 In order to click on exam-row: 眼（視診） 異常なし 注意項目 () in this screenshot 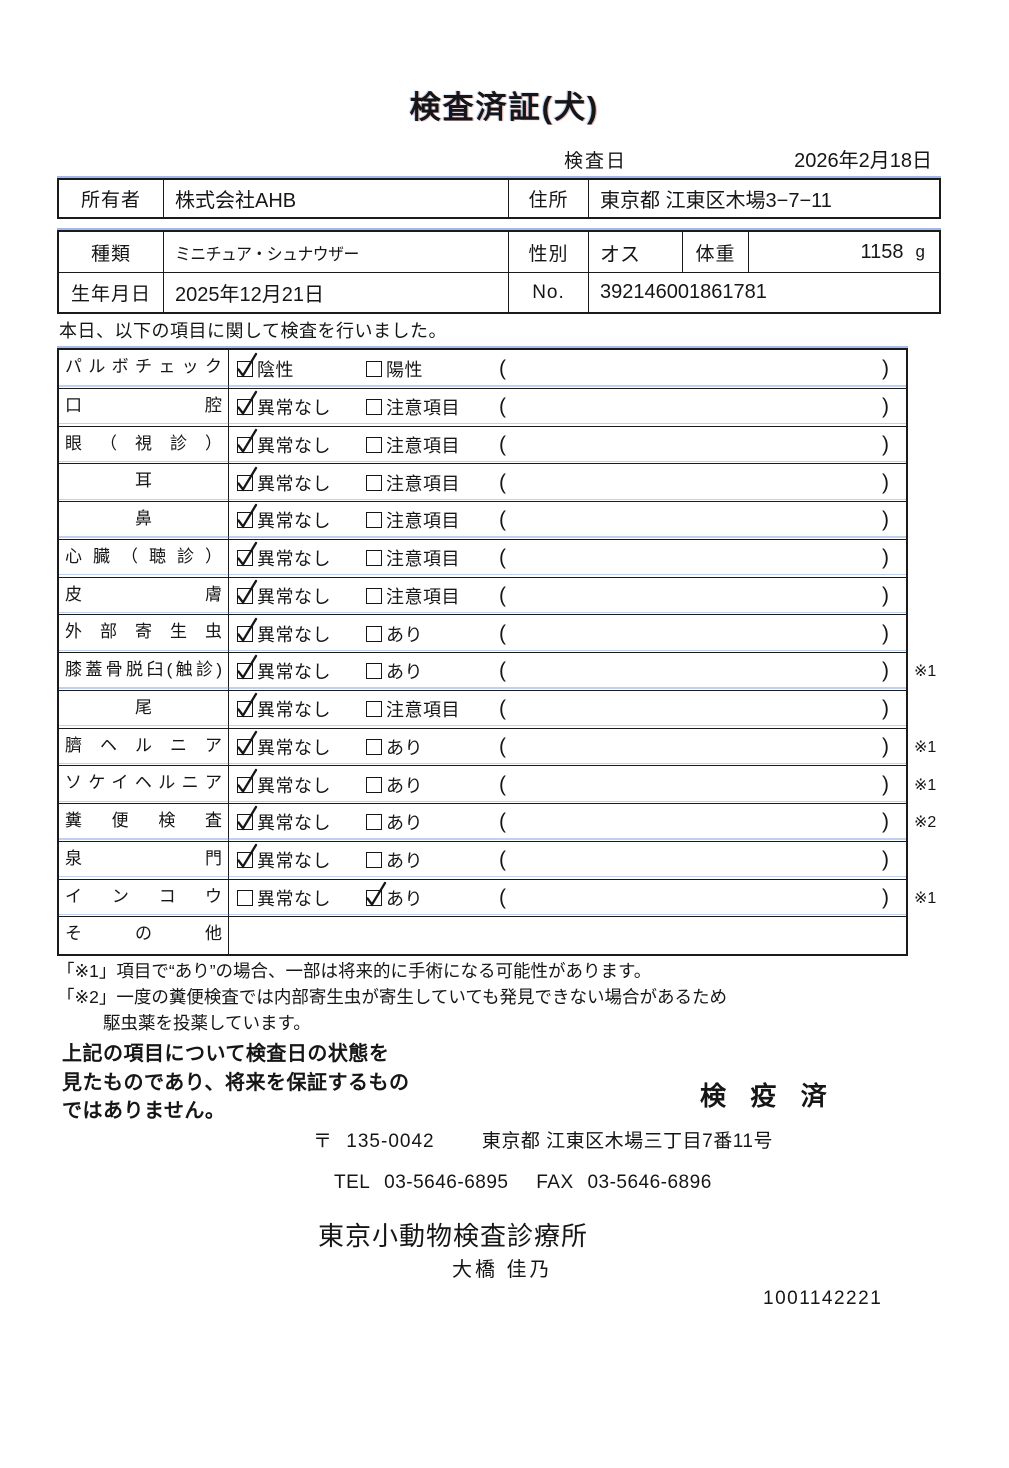, I will do `click(482, 443)`.